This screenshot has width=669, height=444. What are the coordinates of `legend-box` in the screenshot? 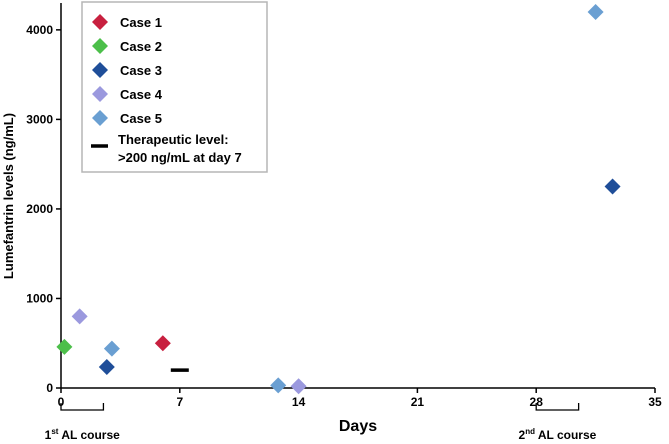 It's located at (174, 87).